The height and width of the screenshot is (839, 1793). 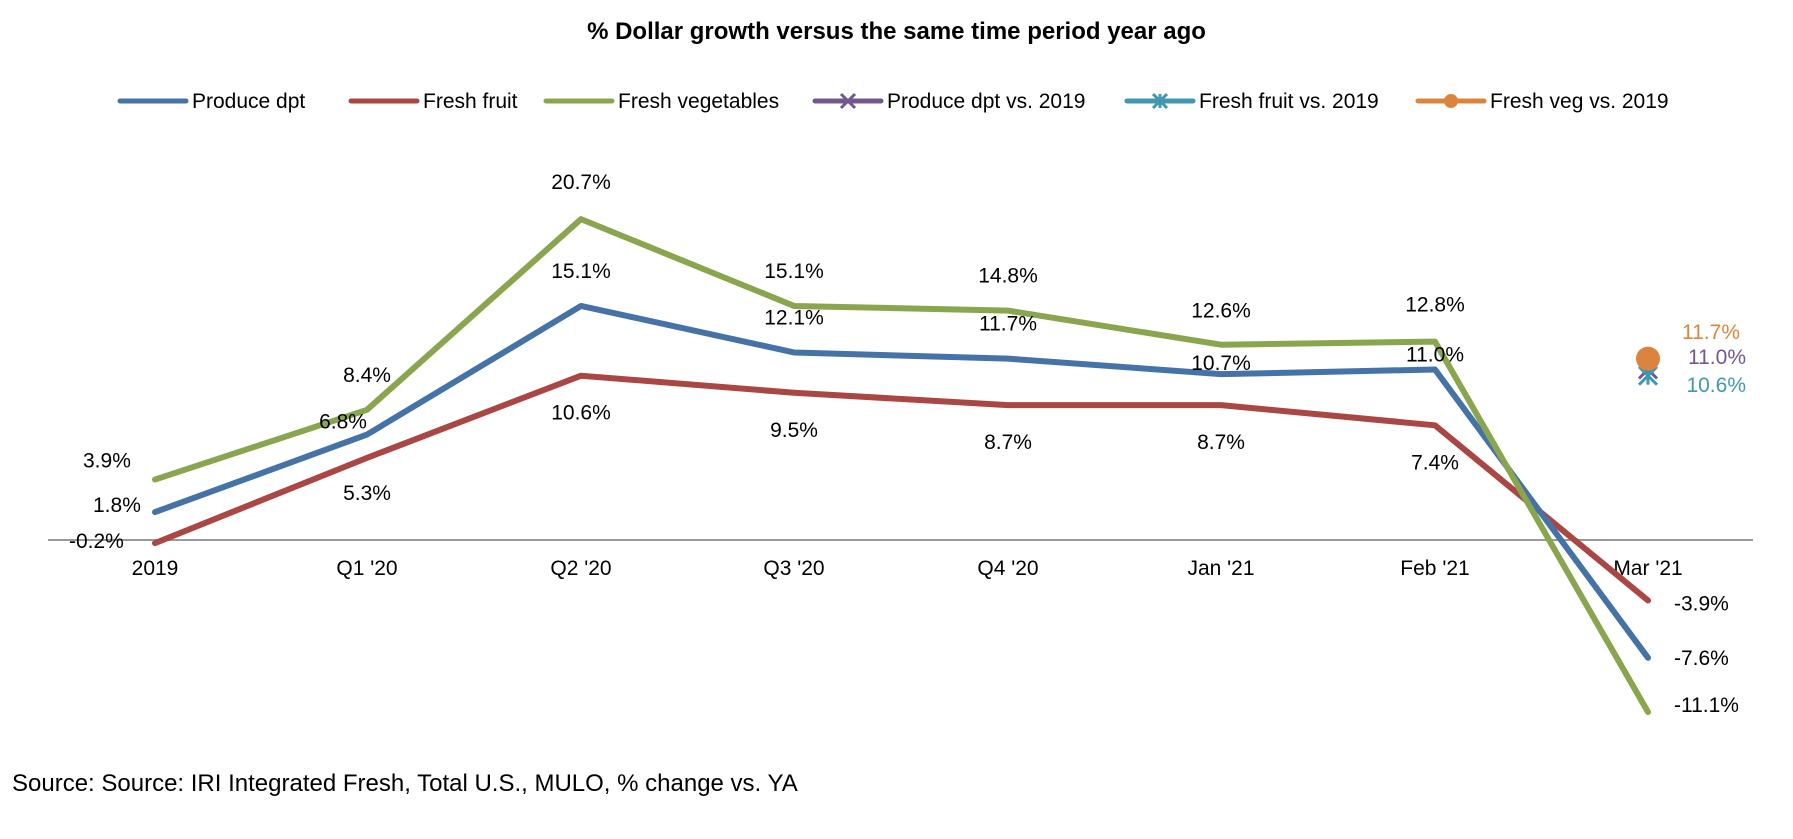 What do you see at coordinates (794, 271) in the screenshot?
I see `data-label-fresh-vegetables: 15.1%` at bounding box center [794, 271].